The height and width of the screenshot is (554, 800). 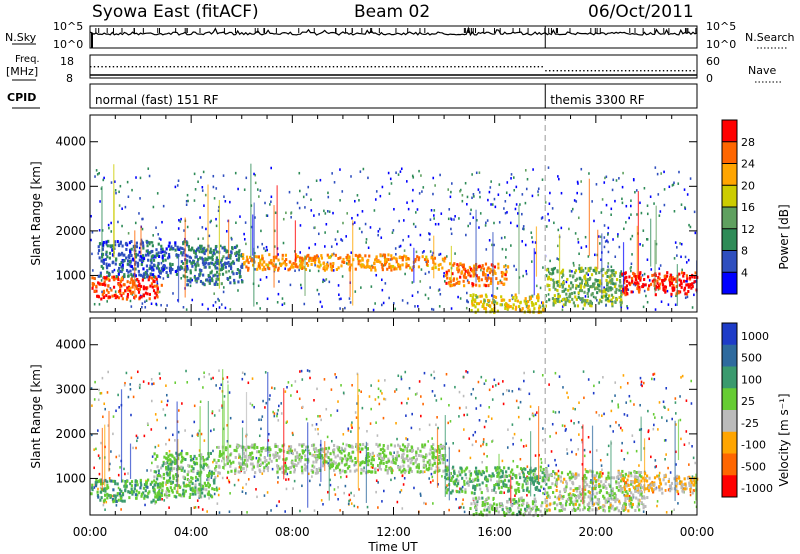 I want to click on colorbar-tick-label: 12, so click(x=748, y=229).